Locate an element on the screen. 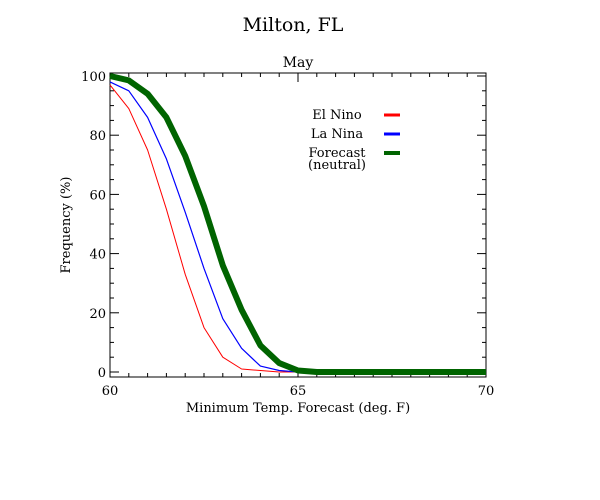 Image resolution: width=600 pixels, height=500 pixels. y-axis-label: Frequency (%) is located at coordinates (66, 225).